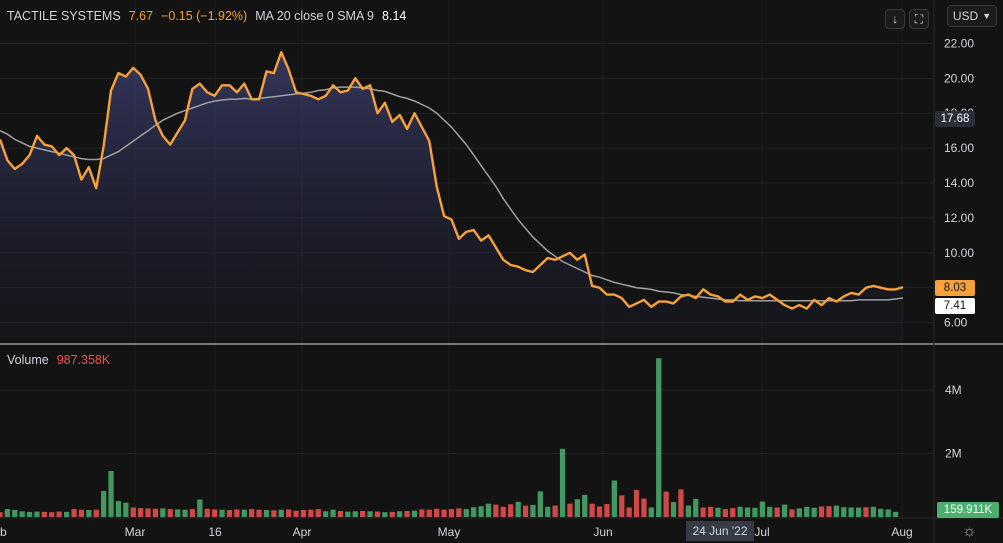 The image size is (1003, 543). What do you see at coordinates (968, 510) in the screenshot?
I see `volume-value-tag: 159.911K` at bounding box center [968, 510].